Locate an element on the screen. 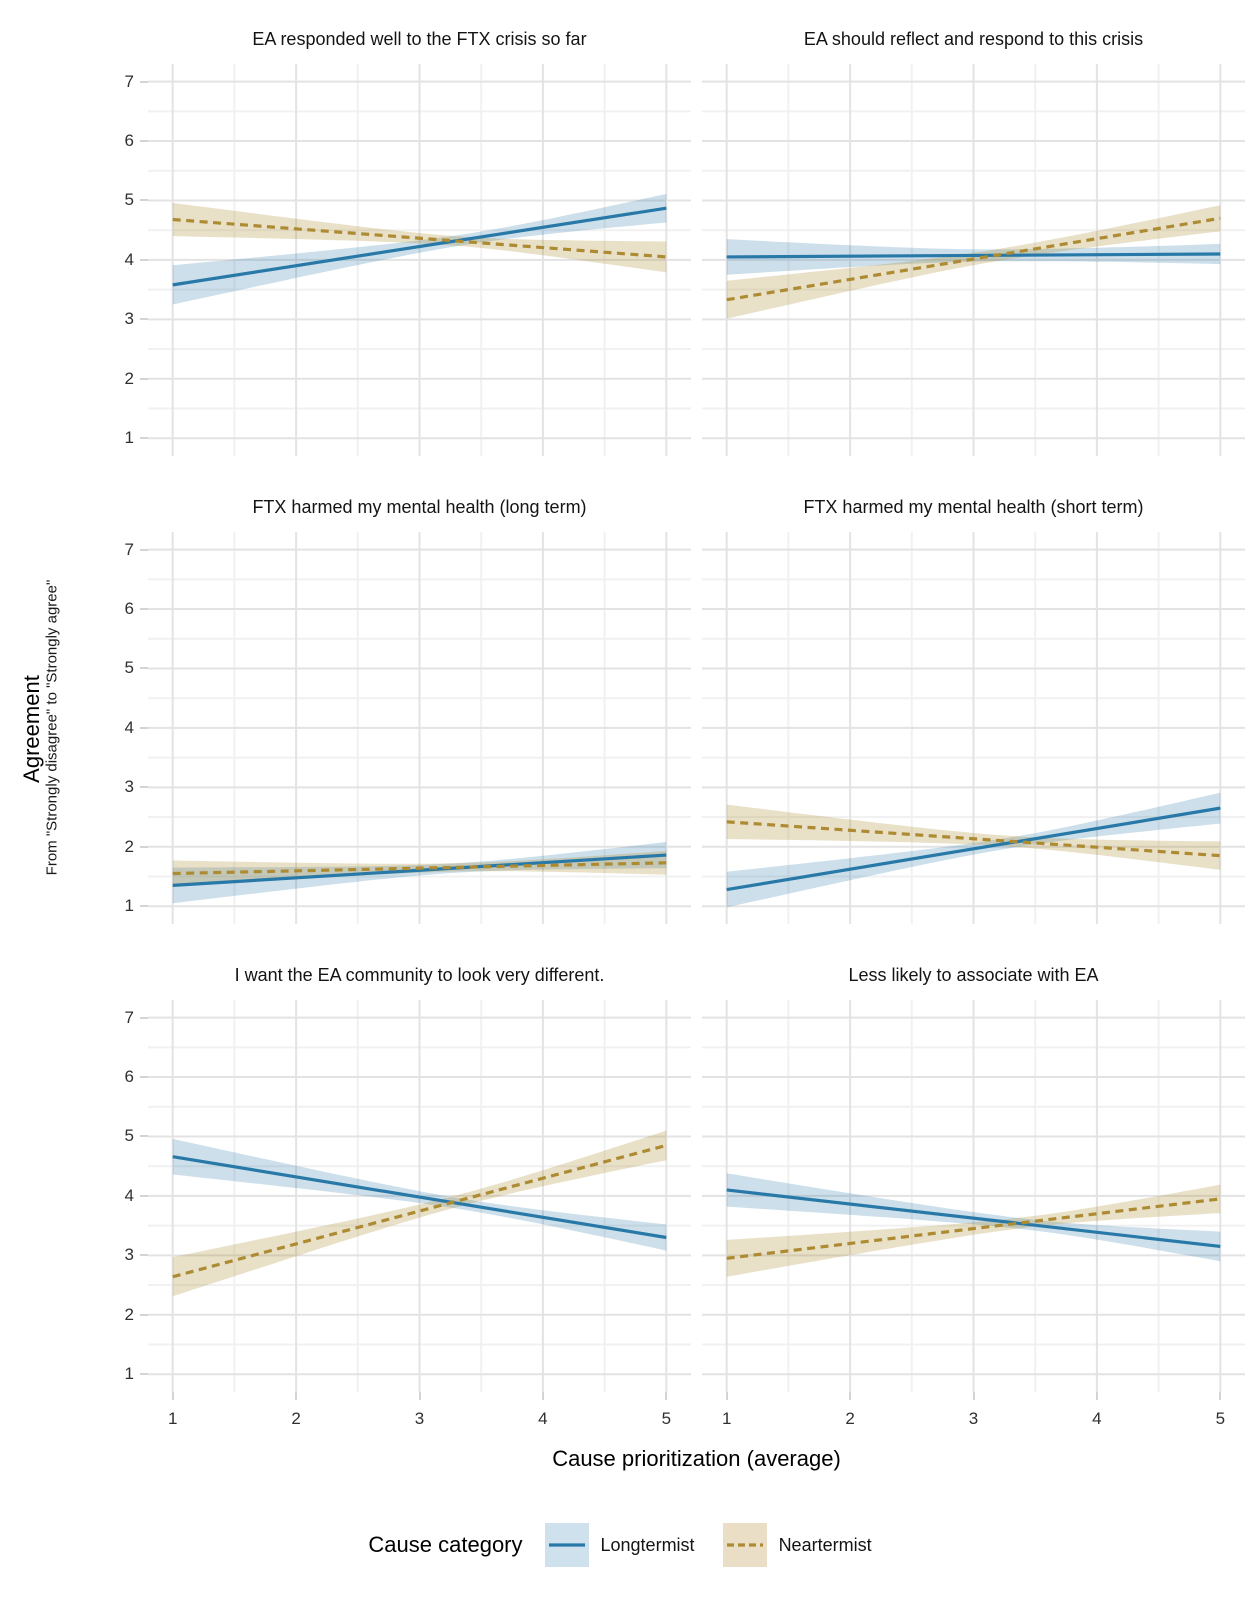 This screenshot has width=1254, height=1600. y-axis-title: Agreement is located at coordinates (31, 729).